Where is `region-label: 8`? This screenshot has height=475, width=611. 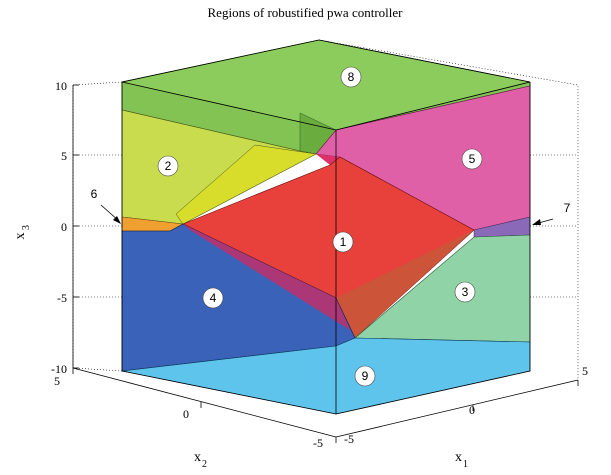
region-label: 8 is located at coordinates (351, 77).